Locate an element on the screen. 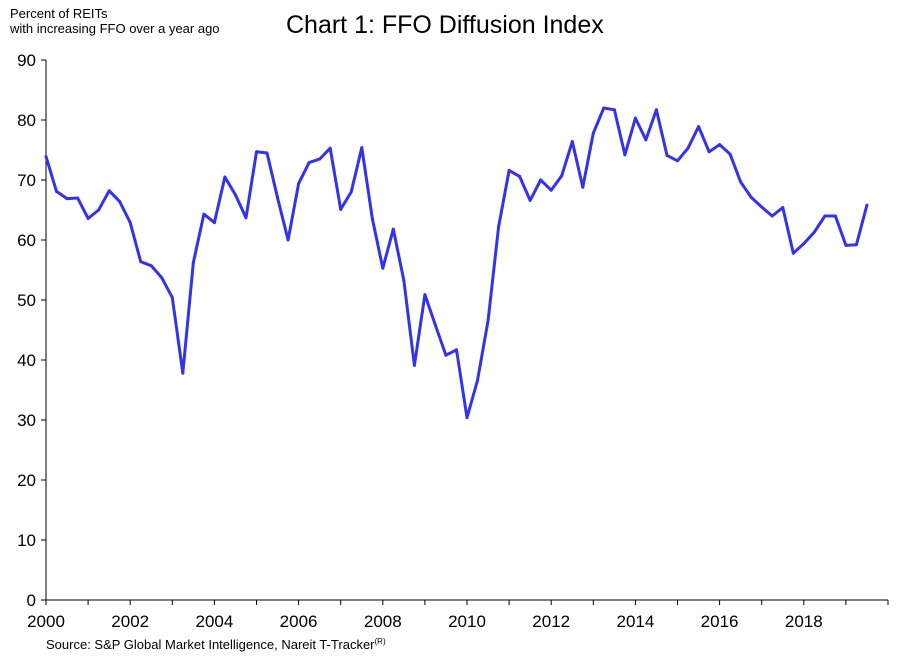  y-tick-label: 20 is located at coordinates (26, 480).